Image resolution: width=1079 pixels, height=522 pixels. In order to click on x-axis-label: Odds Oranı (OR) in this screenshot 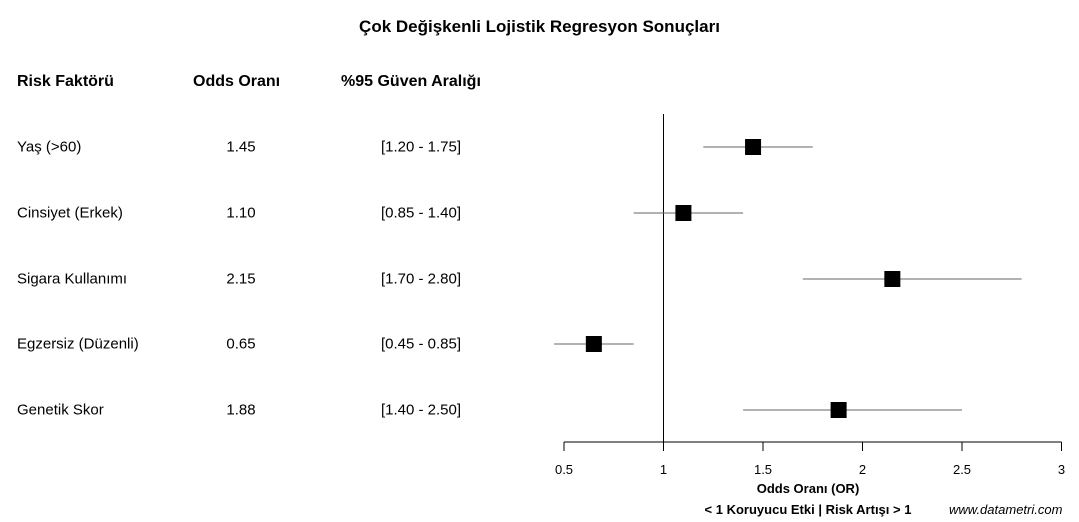, I will do `click(808, 488)`.